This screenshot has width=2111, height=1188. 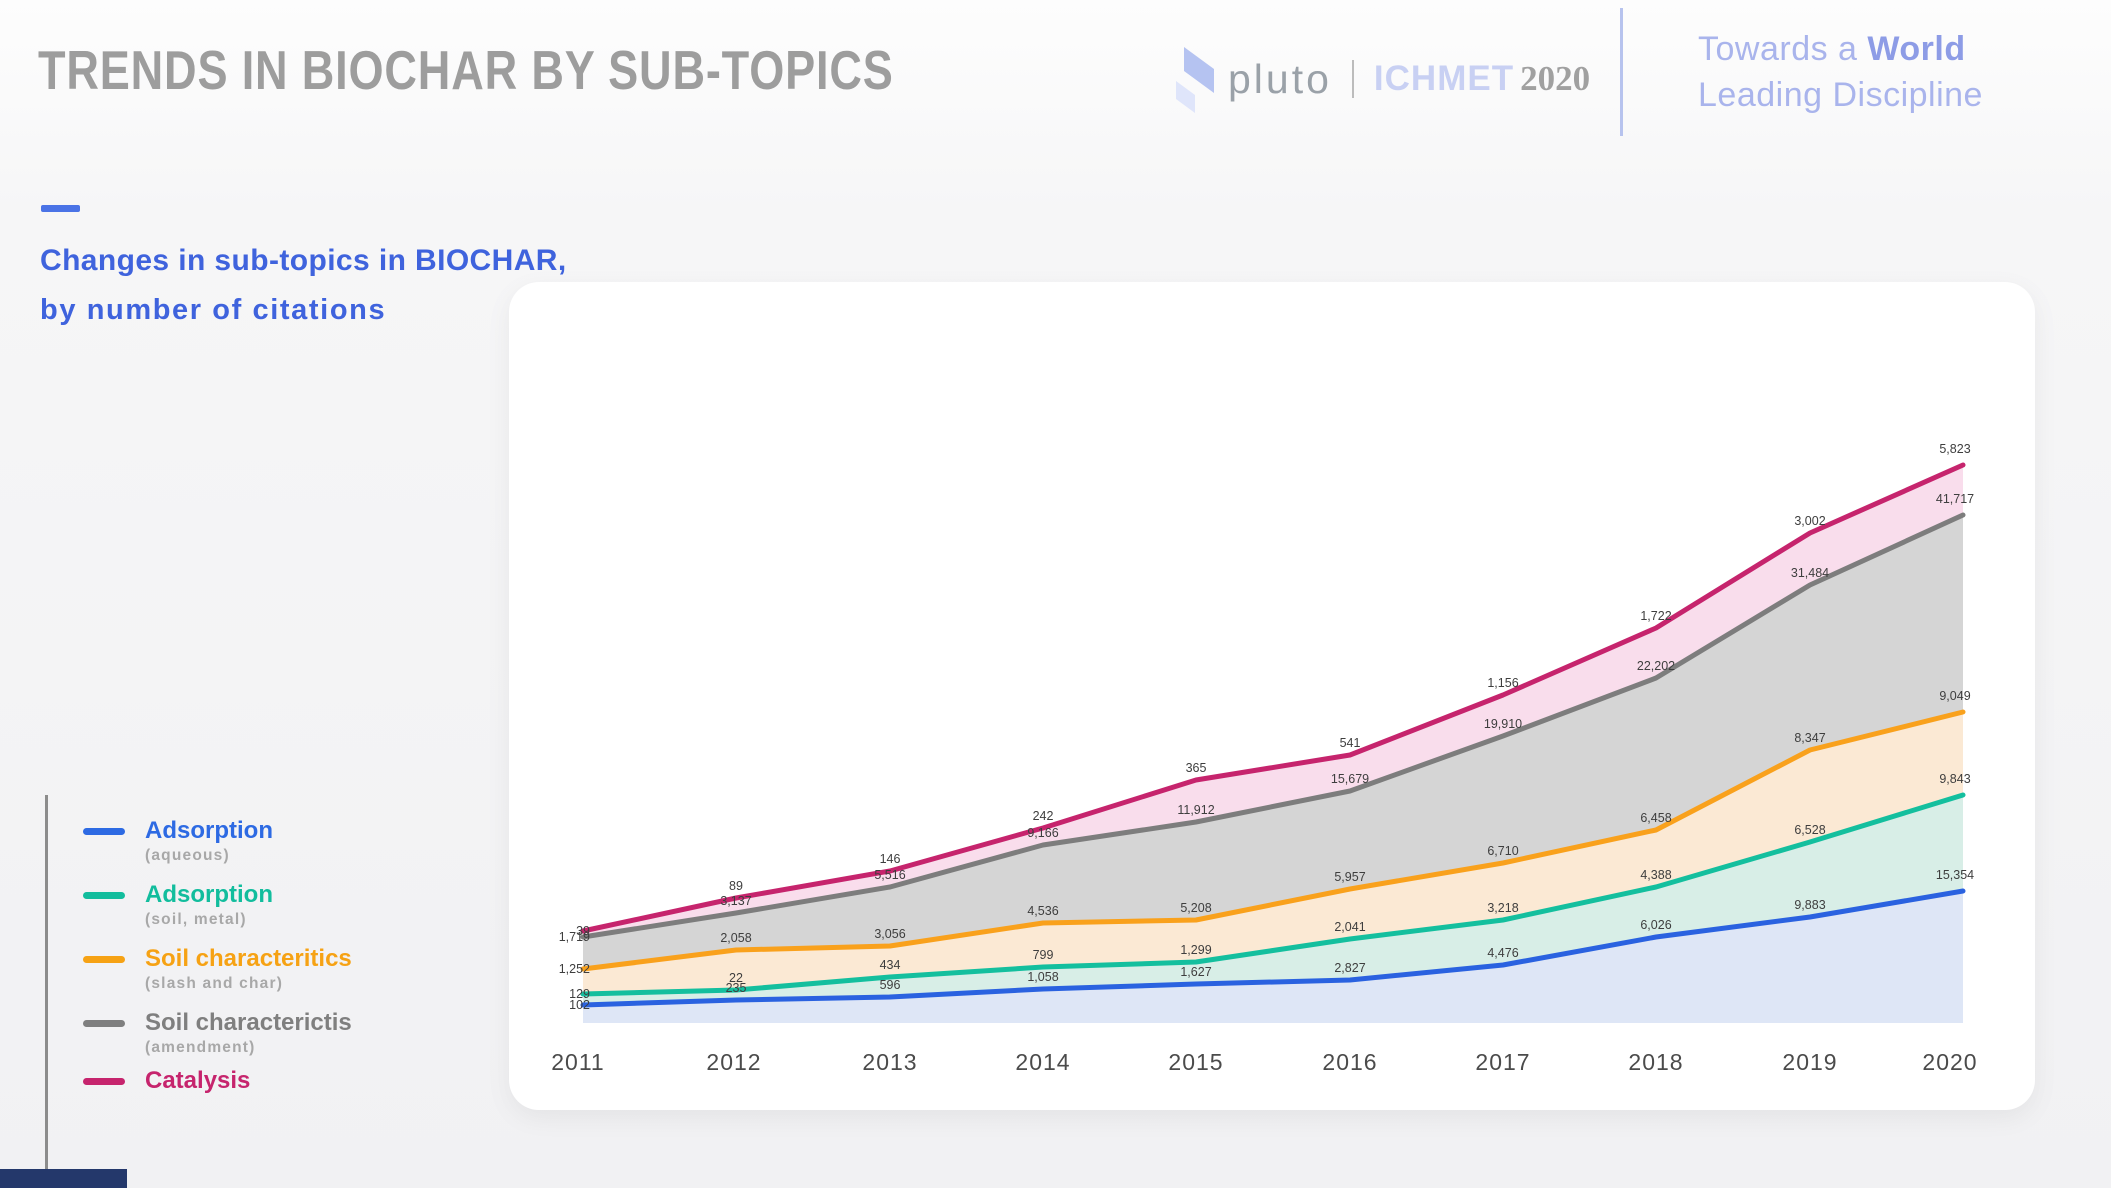 I want to click on legend-text: Catalysis, so click(x=197, y=1081).